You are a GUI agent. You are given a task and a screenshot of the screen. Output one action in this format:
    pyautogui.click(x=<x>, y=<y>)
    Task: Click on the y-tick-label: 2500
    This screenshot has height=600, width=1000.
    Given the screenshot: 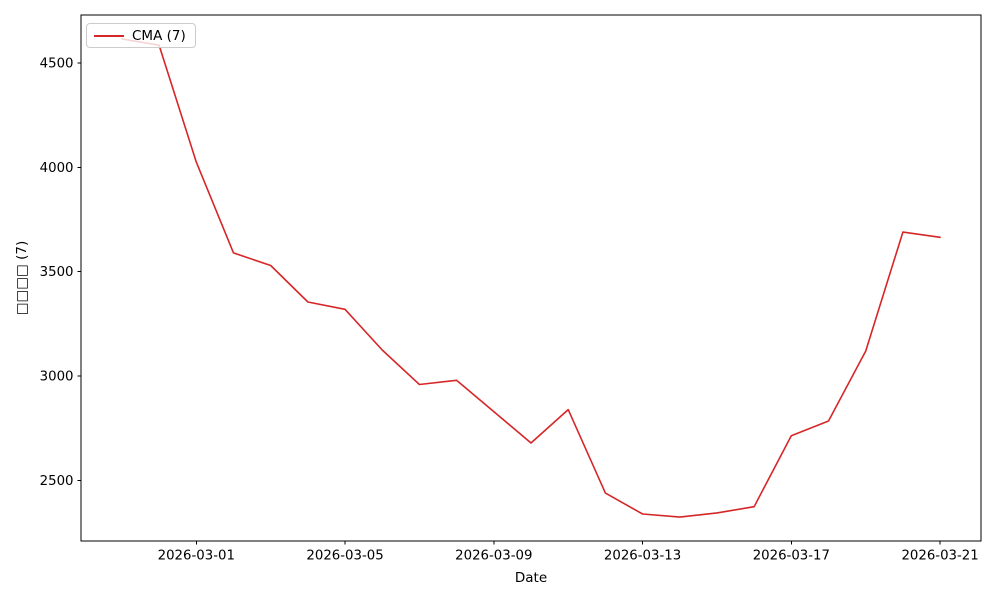 What is the action you would take?
    pyautogui.click(x=57, y=481)
    